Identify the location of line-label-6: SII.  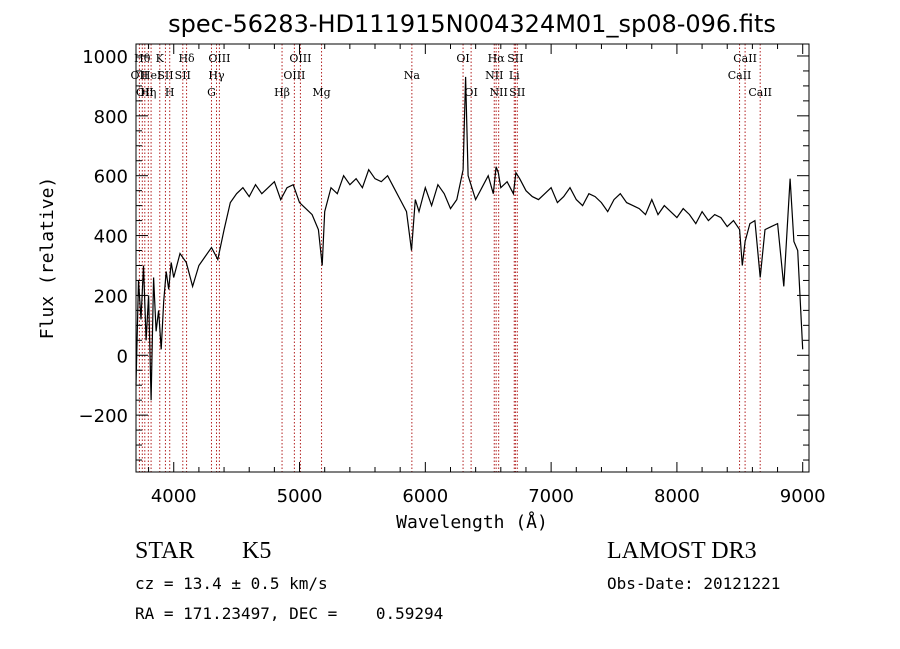
(165, 75).